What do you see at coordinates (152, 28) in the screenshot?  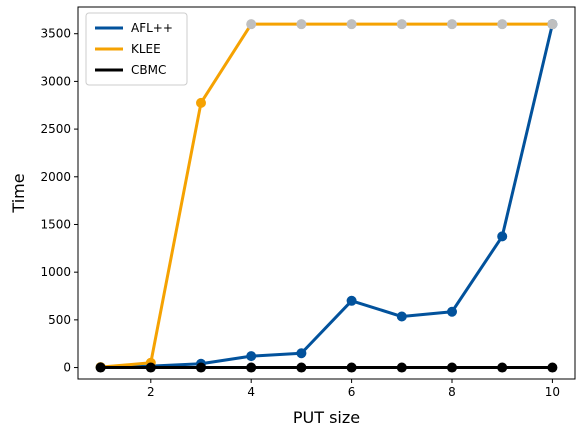 I see `legend-label: AFL++` at bounding box center [152, 28].